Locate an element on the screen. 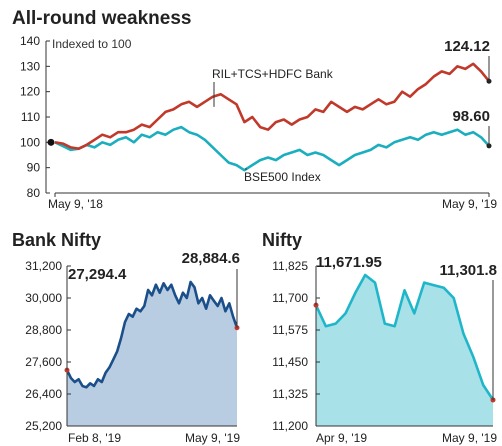  chart1-series-0-last-label: 124.12 is located at coordinates (467, 46).